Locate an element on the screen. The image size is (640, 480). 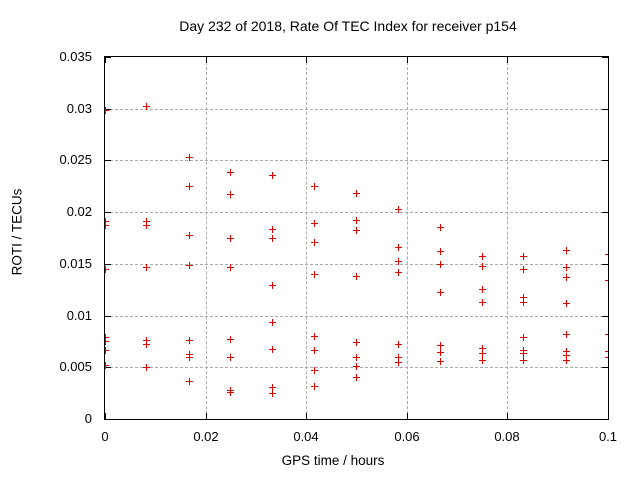
y-tick-label: 0.03 is located at coordinates (79, 108).